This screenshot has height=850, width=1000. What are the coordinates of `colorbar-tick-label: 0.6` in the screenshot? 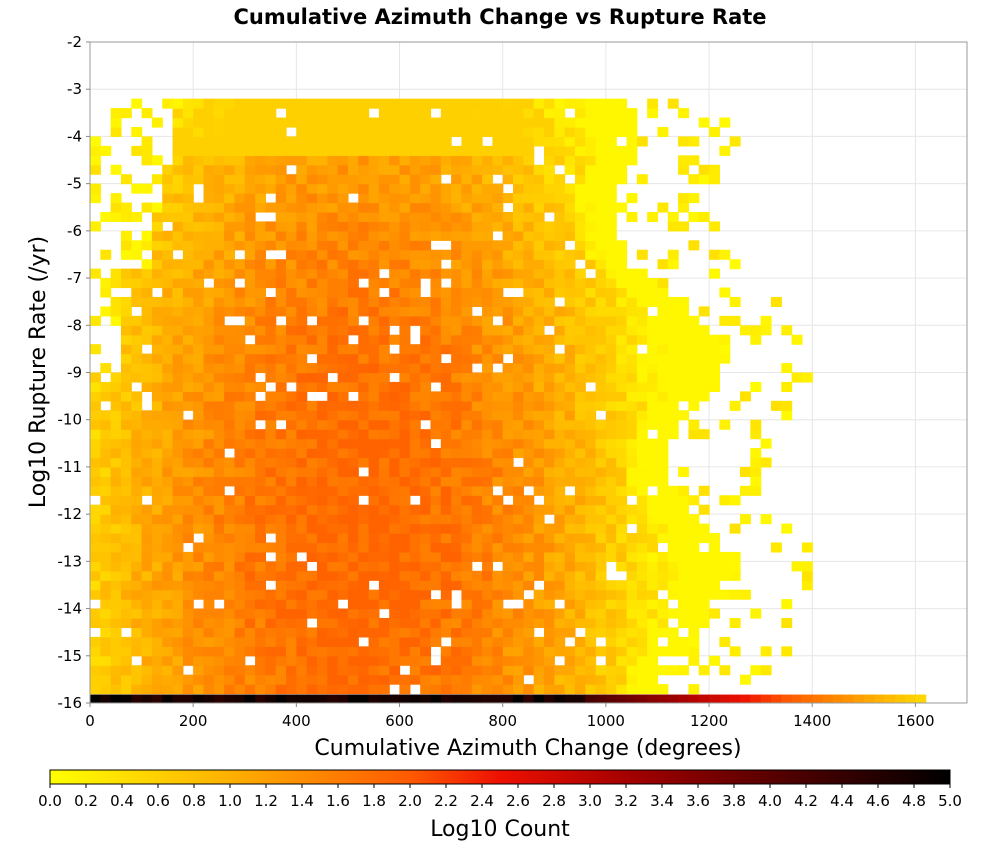 It's located at (158, 801).